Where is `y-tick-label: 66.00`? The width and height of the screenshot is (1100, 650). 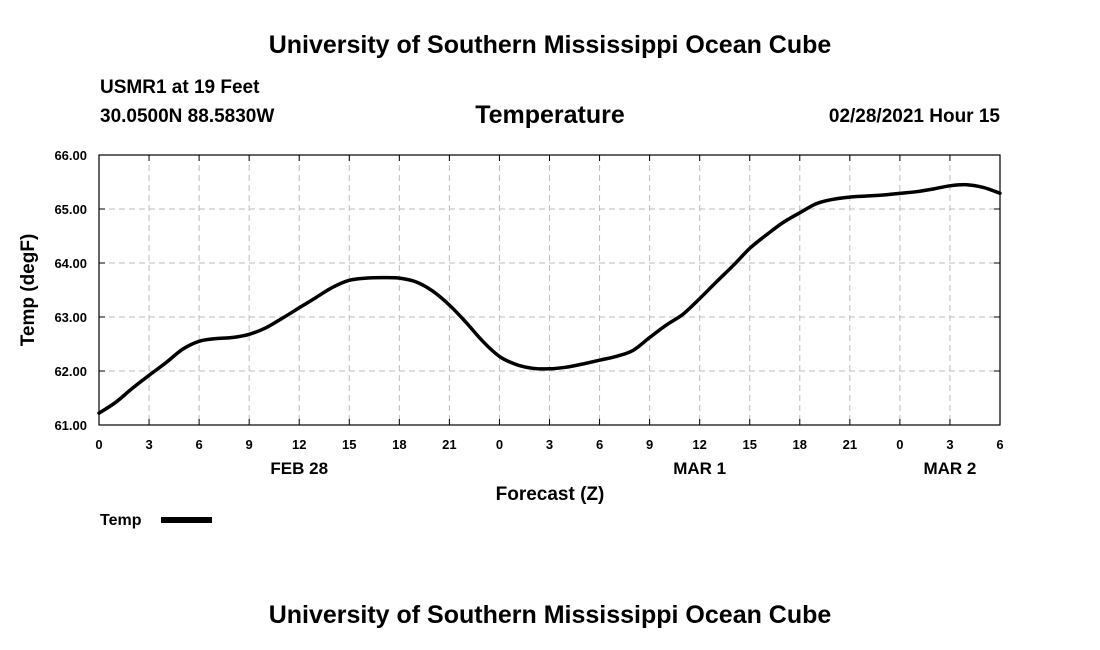 y-tick-label: 66.00 is located at coordinates (70, 155).